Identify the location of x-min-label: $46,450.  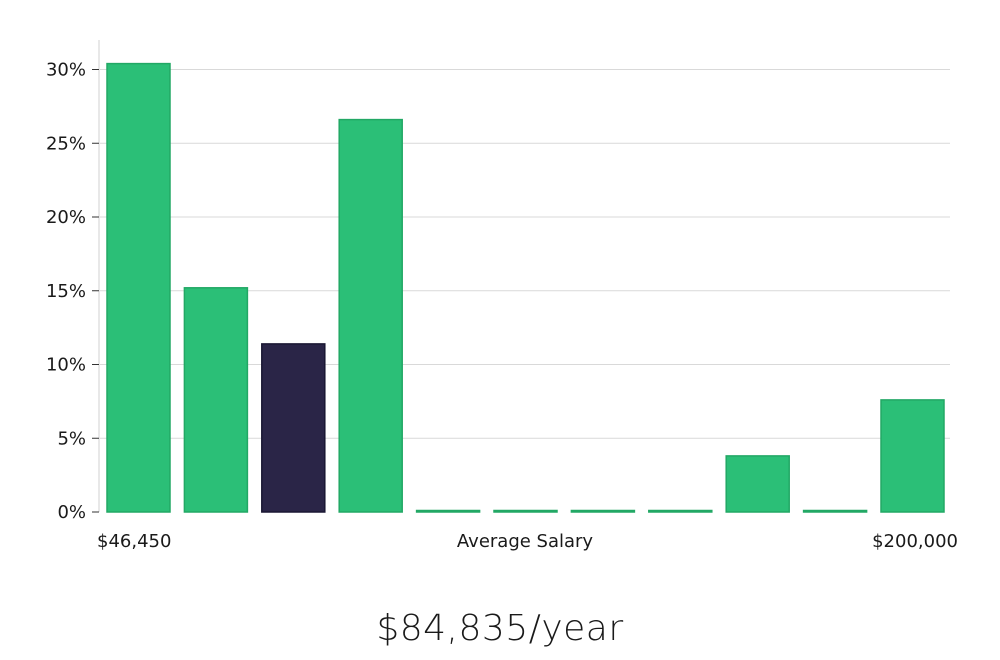
(134, 541).